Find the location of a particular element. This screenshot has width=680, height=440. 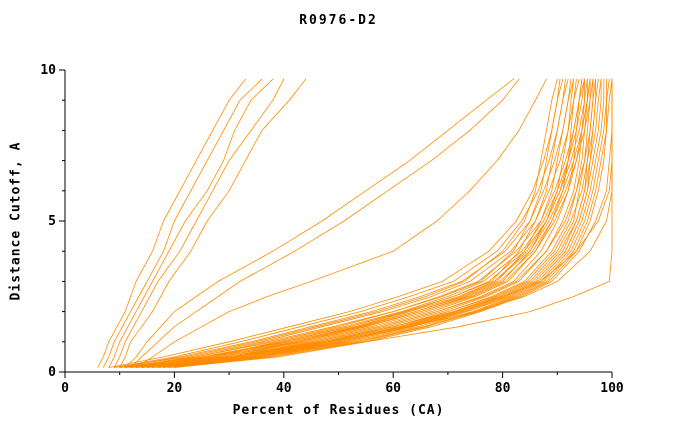

y-tick-label: 5 is located at coordinates (52, 221).